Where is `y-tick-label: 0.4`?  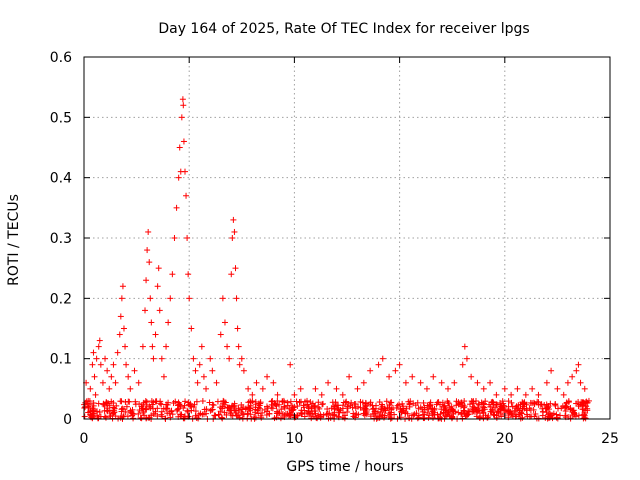 y-tick-label: 0.4 is located at coordinates (61, 179).